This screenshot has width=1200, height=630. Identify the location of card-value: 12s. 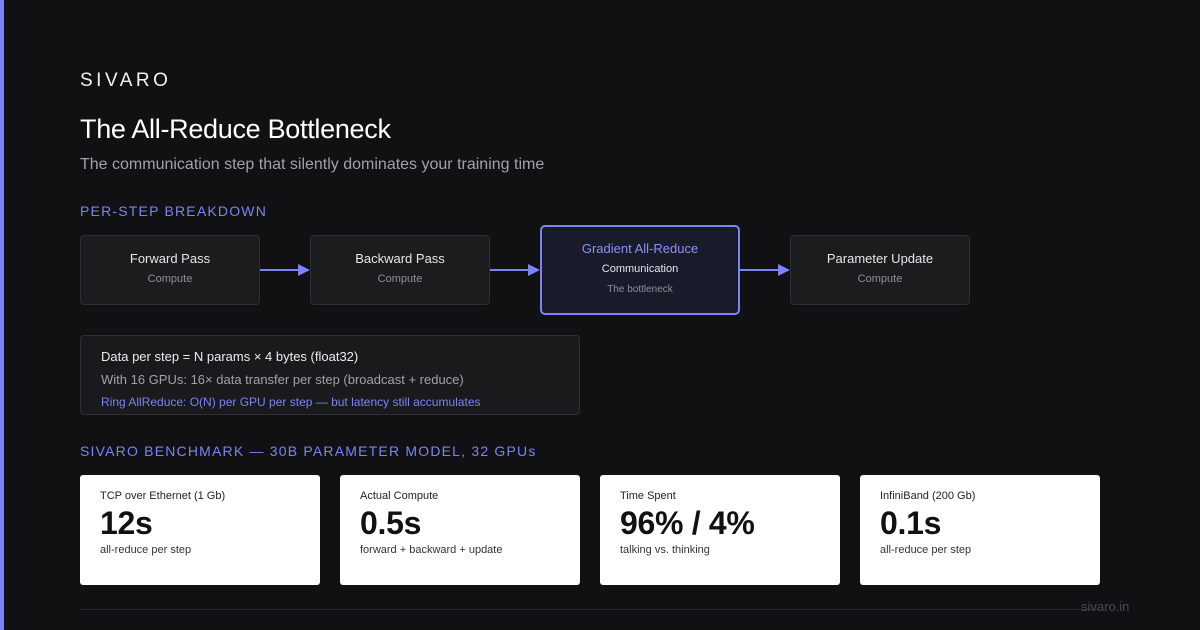
(126, 523).